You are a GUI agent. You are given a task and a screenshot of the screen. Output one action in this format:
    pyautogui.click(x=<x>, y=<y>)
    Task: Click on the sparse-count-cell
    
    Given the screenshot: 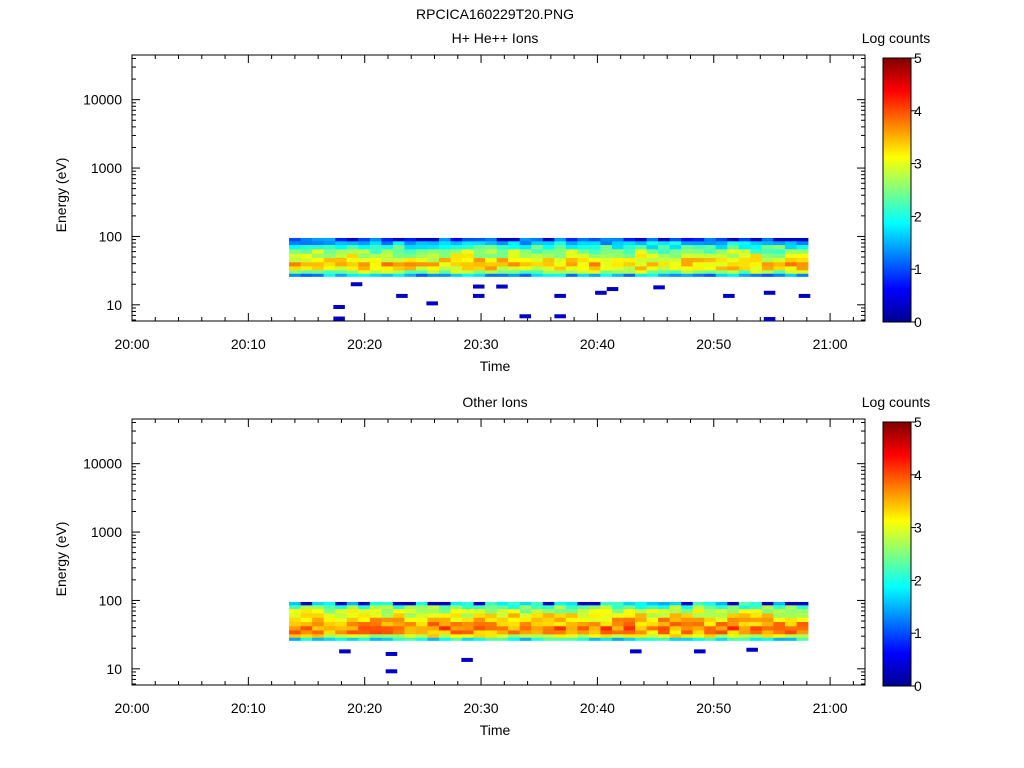 What is the action you would take?
    pyautogui.click(x=659, y=287)
    